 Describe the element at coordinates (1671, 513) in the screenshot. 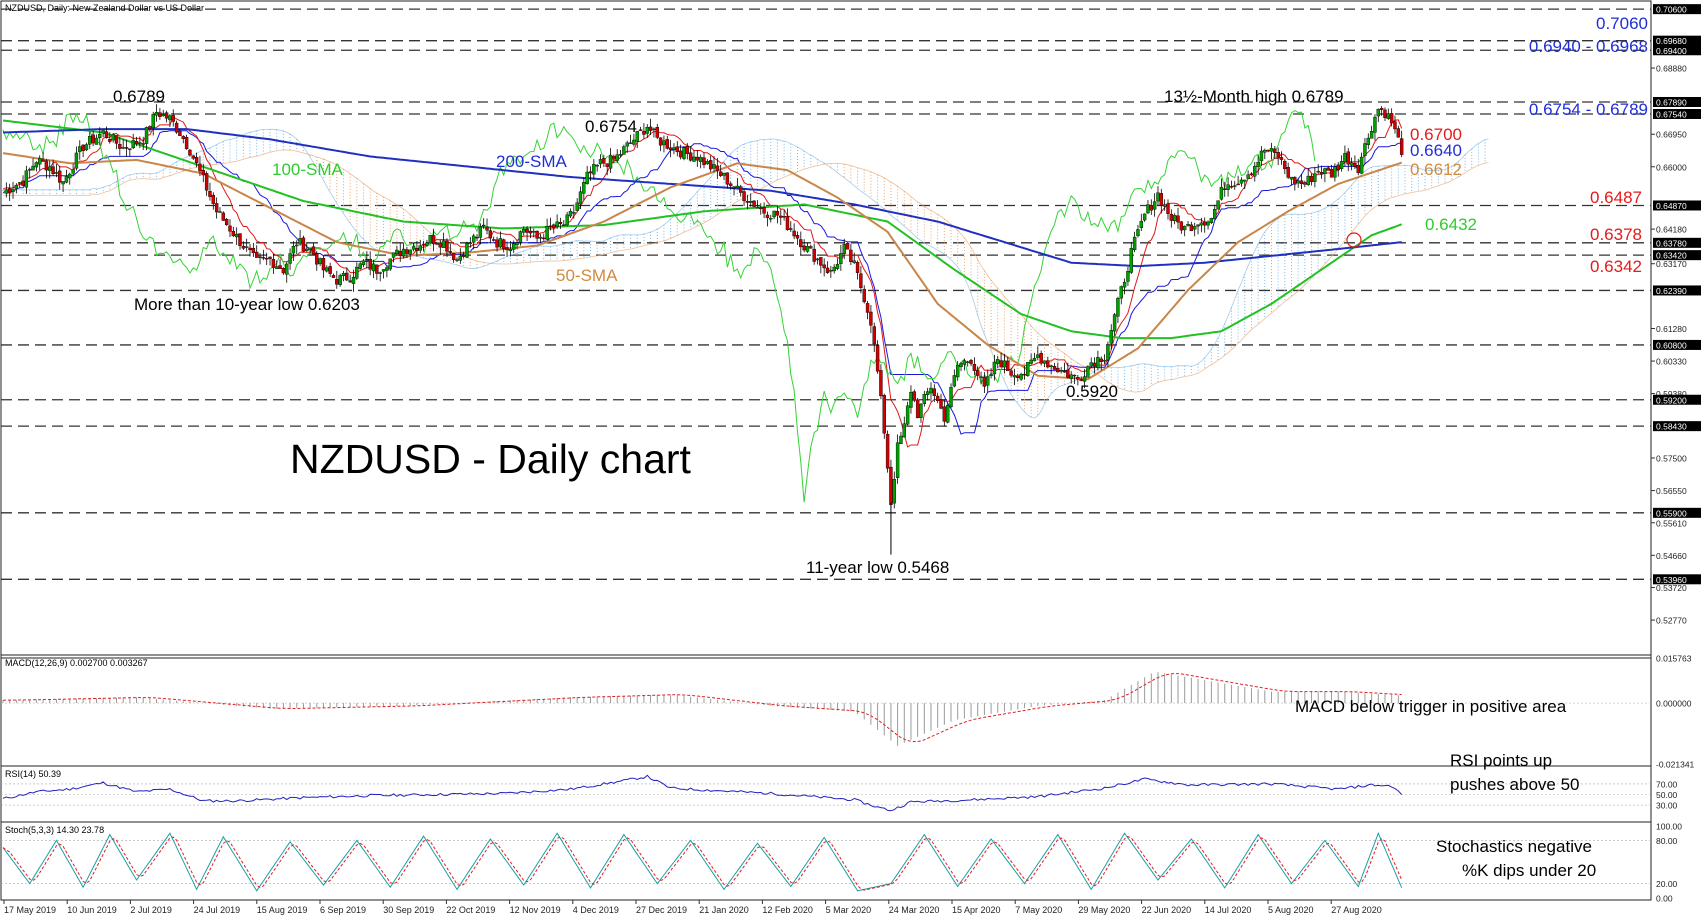

I see `price-tick-label: 0.55900` at that location.